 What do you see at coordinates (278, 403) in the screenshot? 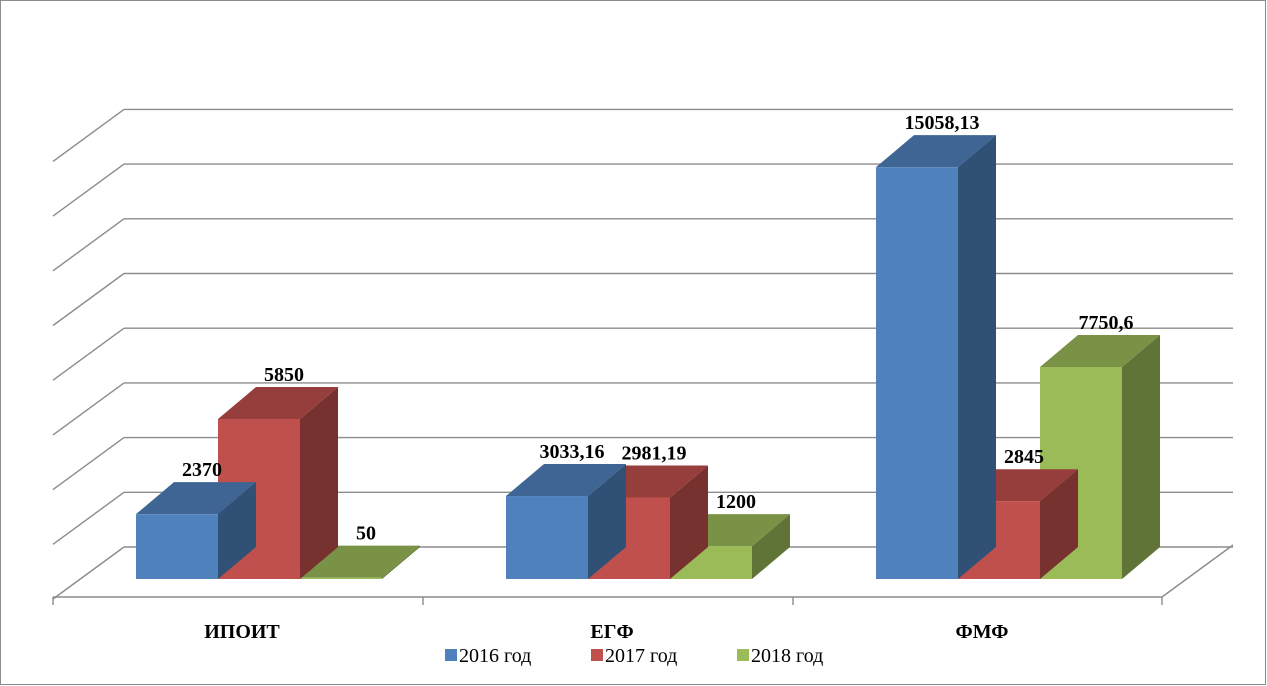
I see `bar-2017-год-ипоит-top` at bounding box center [278, 403].